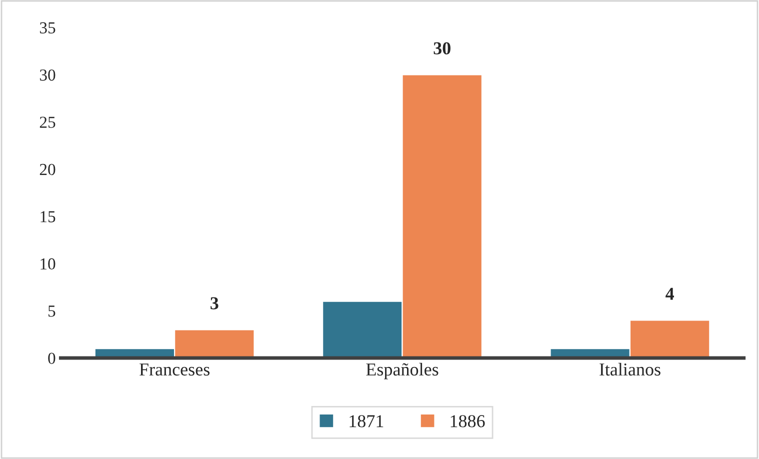  Describe the element at coordinates (48, 122) in the screenshot. I see `y-tick-label: 25` at that location.